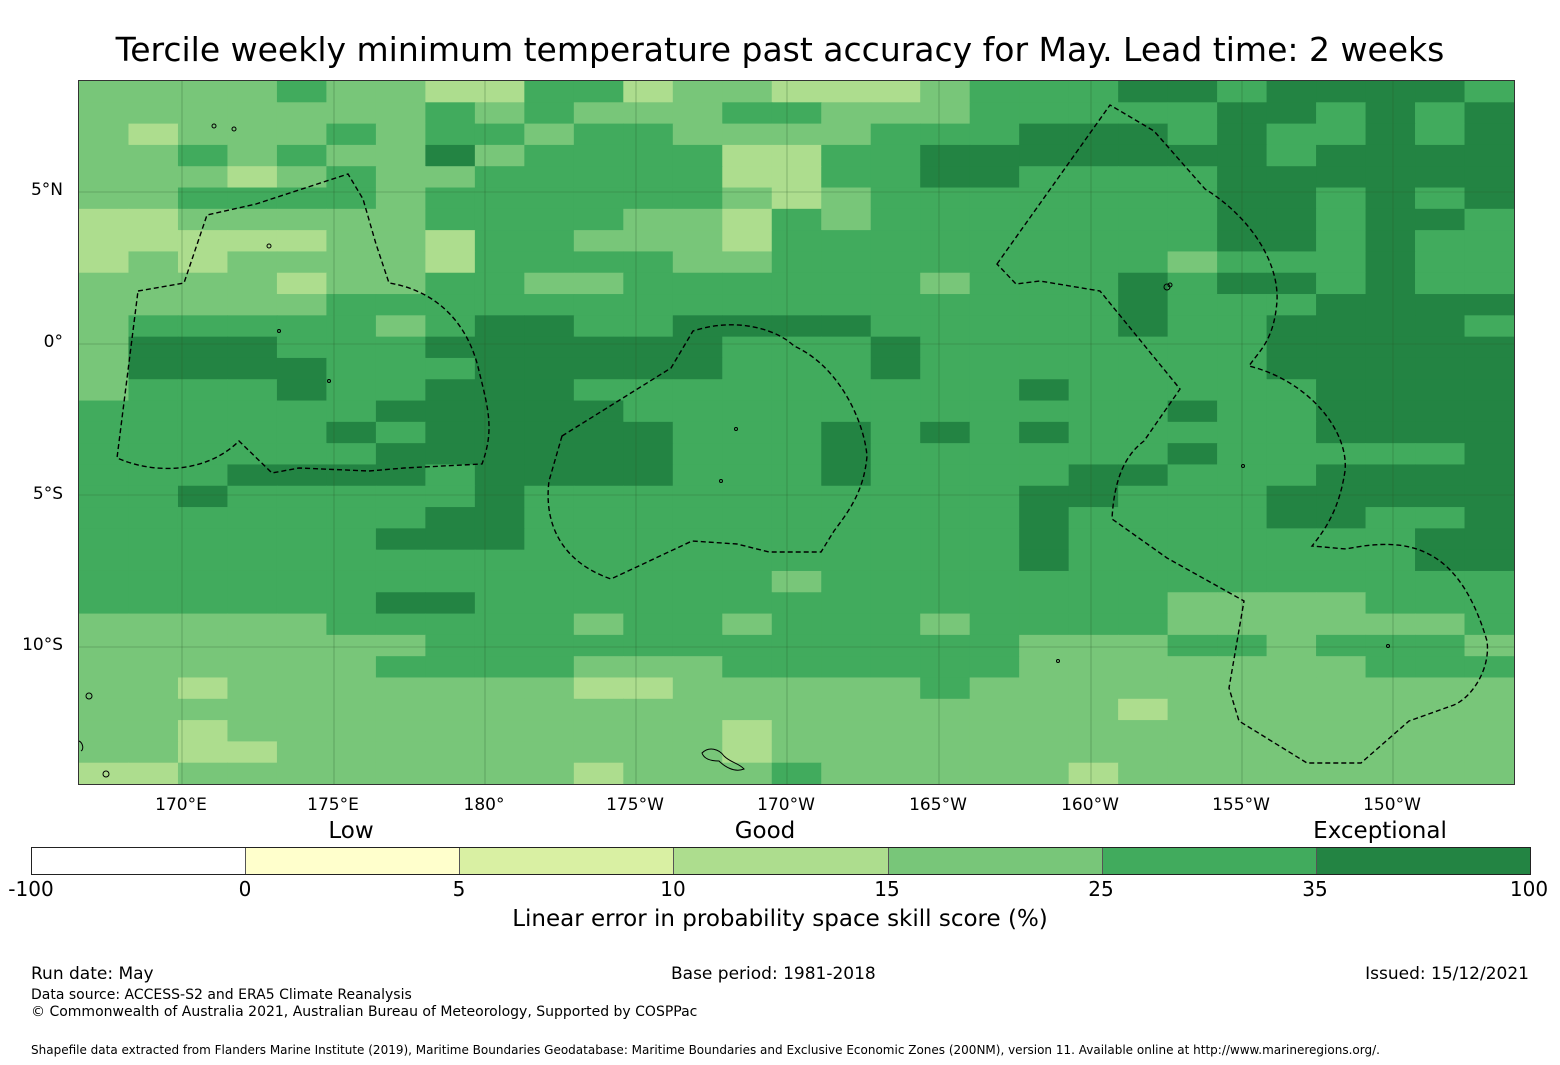 The image size is (1560, 1065). Describe the element at coordinates (773, 974) in the screenshot. I see `base-period: Base period: 1981-2018` at that location.